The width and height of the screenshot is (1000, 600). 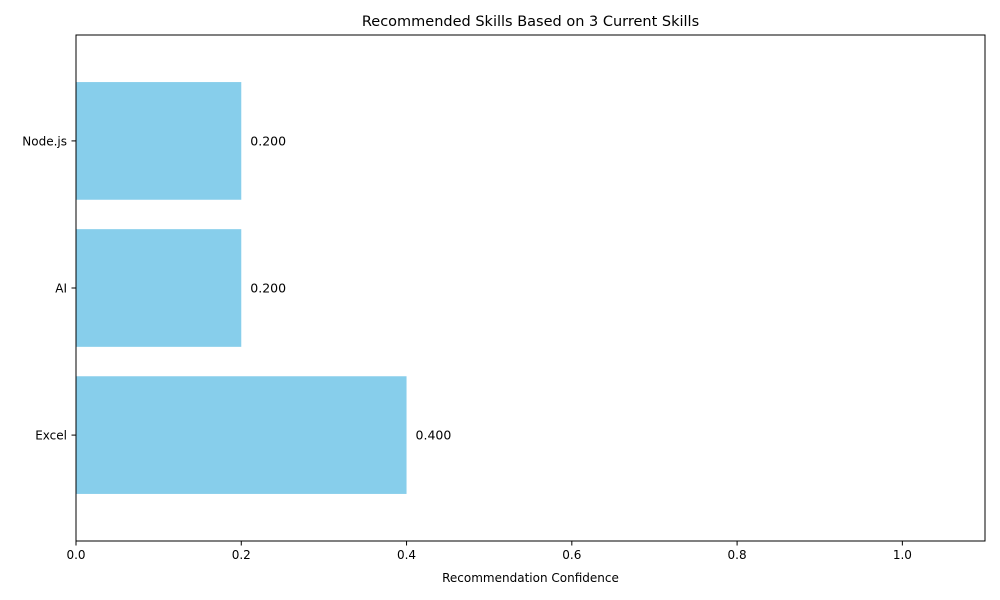 What do you see at coordinates (75, 555) in the screenshot?
I see `x-tick-label: 0.0` at bounding box center [75, 555].